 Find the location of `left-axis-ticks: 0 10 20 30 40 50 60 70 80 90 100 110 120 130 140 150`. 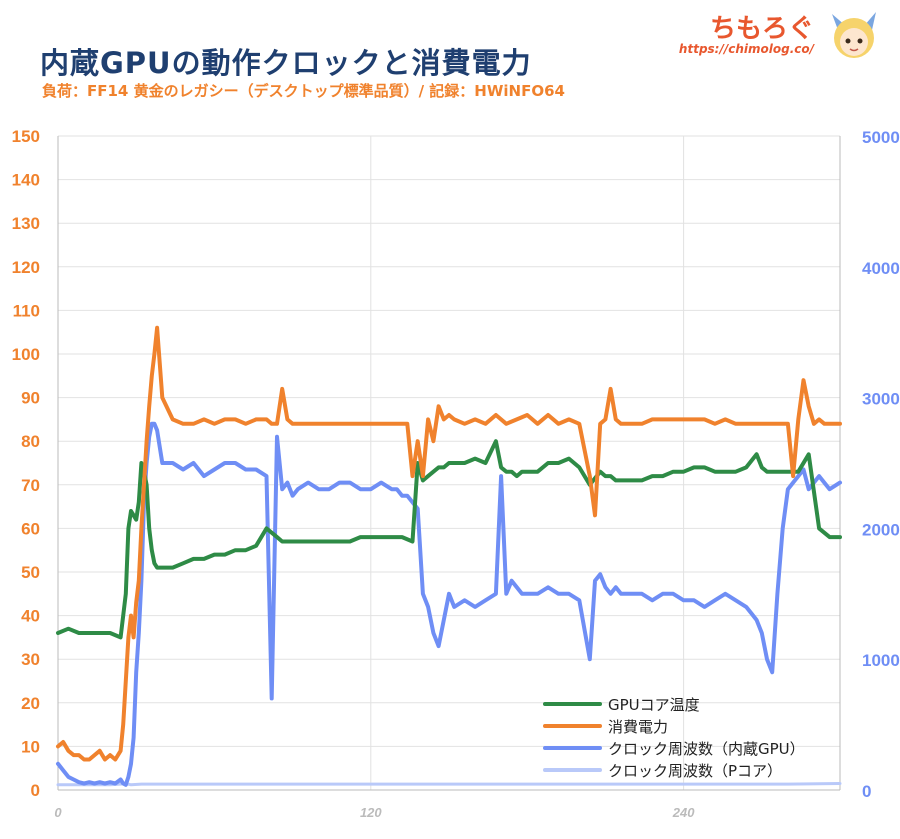

left-axis-ticks: 0 10 20 30 40 50 60 70 80 90 100 110 120 130 140 150 is located at coordinates (26, 463).